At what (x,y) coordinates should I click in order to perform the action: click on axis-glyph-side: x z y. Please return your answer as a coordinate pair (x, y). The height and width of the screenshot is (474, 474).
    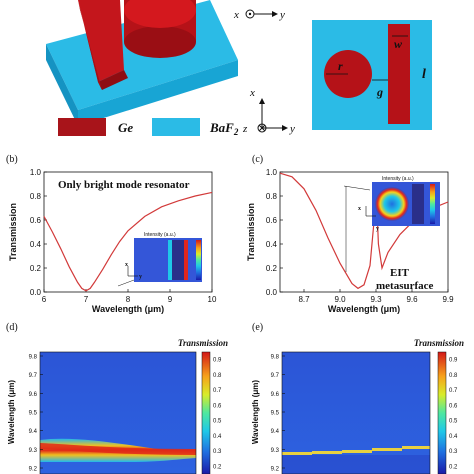
    Looking at the image, I should click on (268, 111).